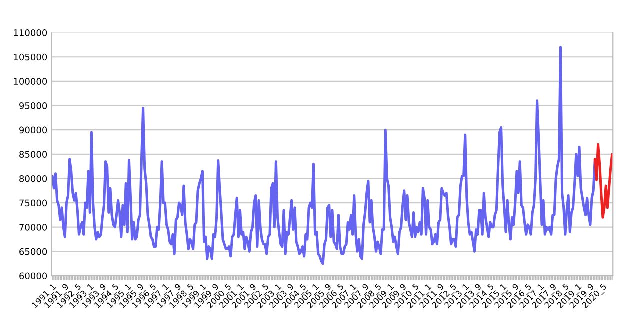 This screenshot has width=640, height=320. Describe the element at coordinates (604, 181) in the screenshot. I see `line-series` at that location.